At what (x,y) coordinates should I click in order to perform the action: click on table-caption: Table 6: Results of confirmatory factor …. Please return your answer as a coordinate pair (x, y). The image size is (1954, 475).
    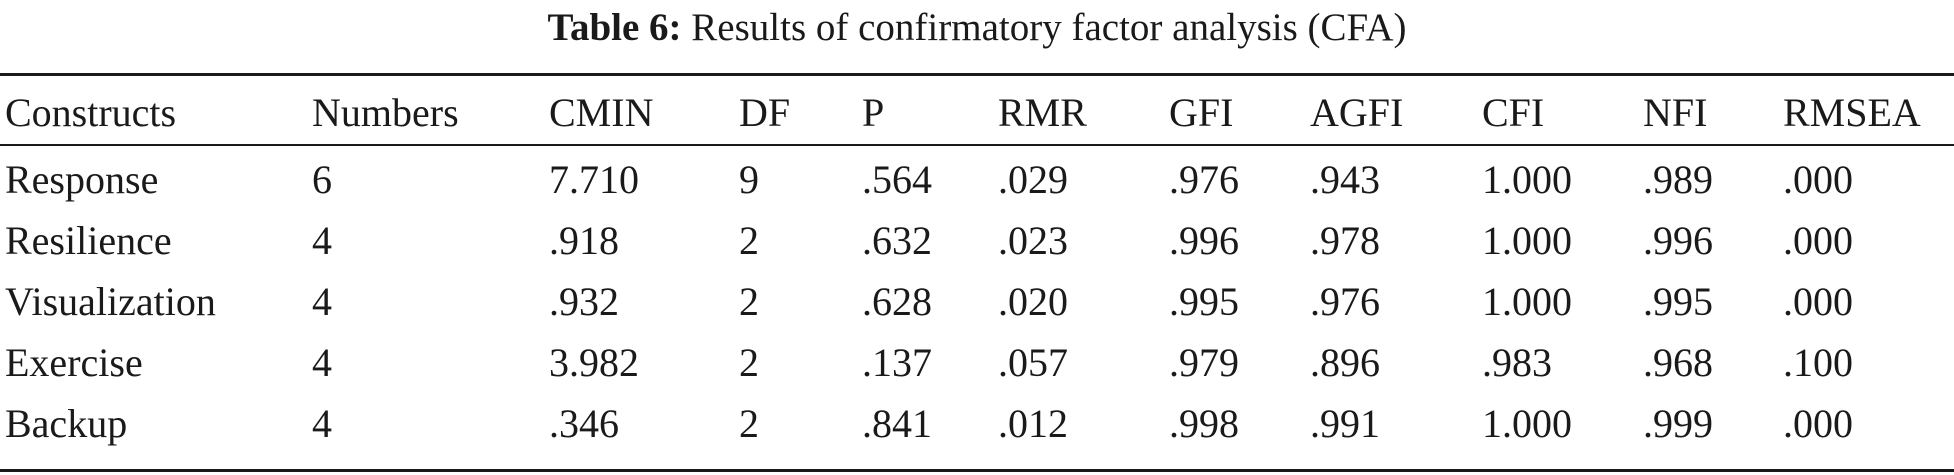
    Looking at the image, I should click on (977, 30).